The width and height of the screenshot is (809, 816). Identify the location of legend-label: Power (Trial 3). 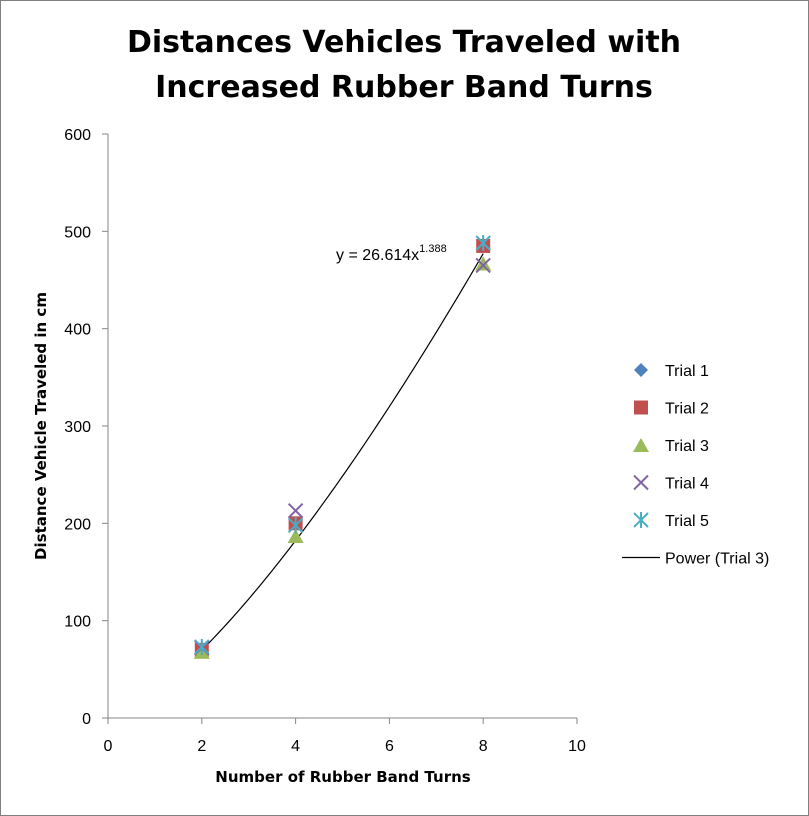
(717, 559).